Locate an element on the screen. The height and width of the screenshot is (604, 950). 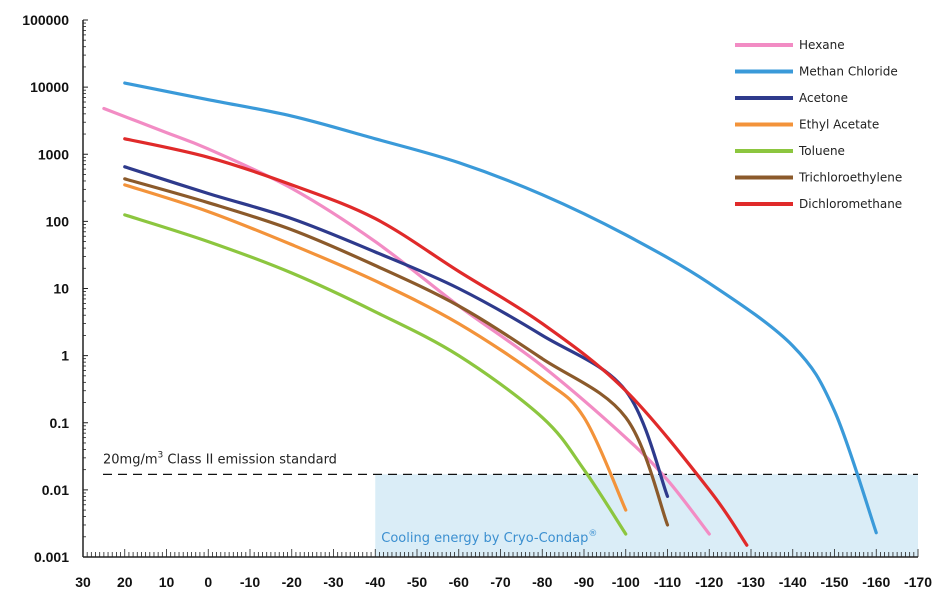
emission-standard-label: 20mg/m3 Class II emission standard is located at coordinates (220, 458).